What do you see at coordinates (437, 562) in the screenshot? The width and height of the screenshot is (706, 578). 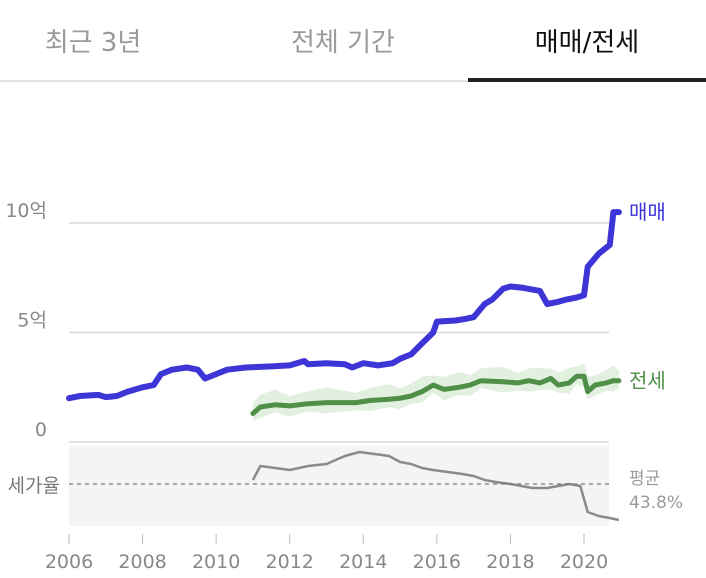 I see `x-tick-label: 2016` at bounding box center [437, 562].